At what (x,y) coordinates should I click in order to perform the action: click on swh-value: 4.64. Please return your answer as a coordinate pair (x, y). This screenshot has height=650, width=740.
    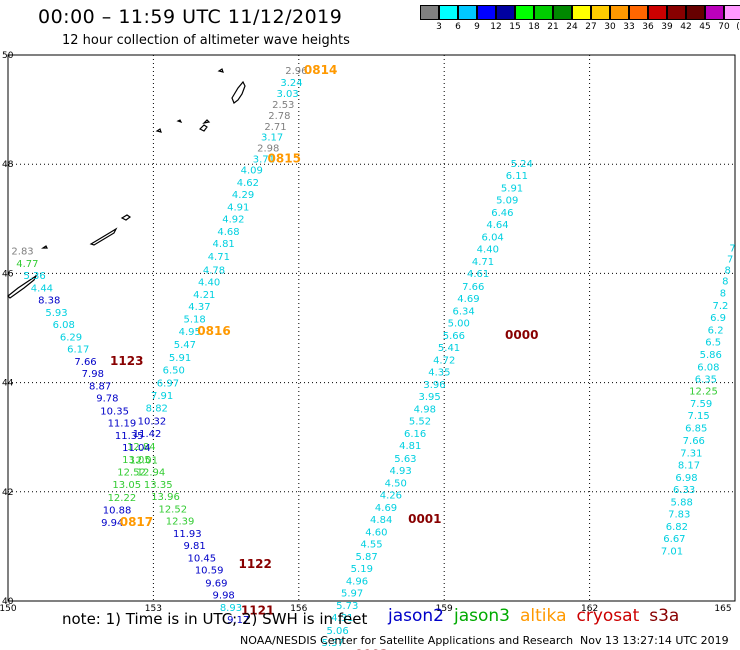
    Looking at the image, I should click on (497, 225).